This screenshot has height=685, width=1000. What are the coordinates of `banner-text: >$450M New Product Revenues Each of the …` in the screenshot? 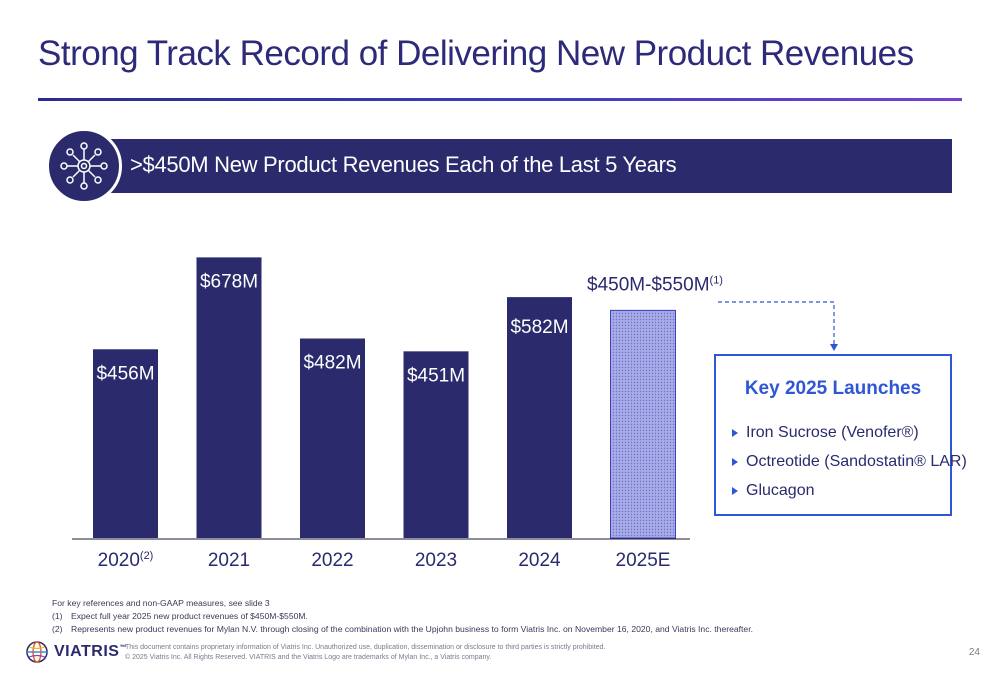 It's located at (403, 164).